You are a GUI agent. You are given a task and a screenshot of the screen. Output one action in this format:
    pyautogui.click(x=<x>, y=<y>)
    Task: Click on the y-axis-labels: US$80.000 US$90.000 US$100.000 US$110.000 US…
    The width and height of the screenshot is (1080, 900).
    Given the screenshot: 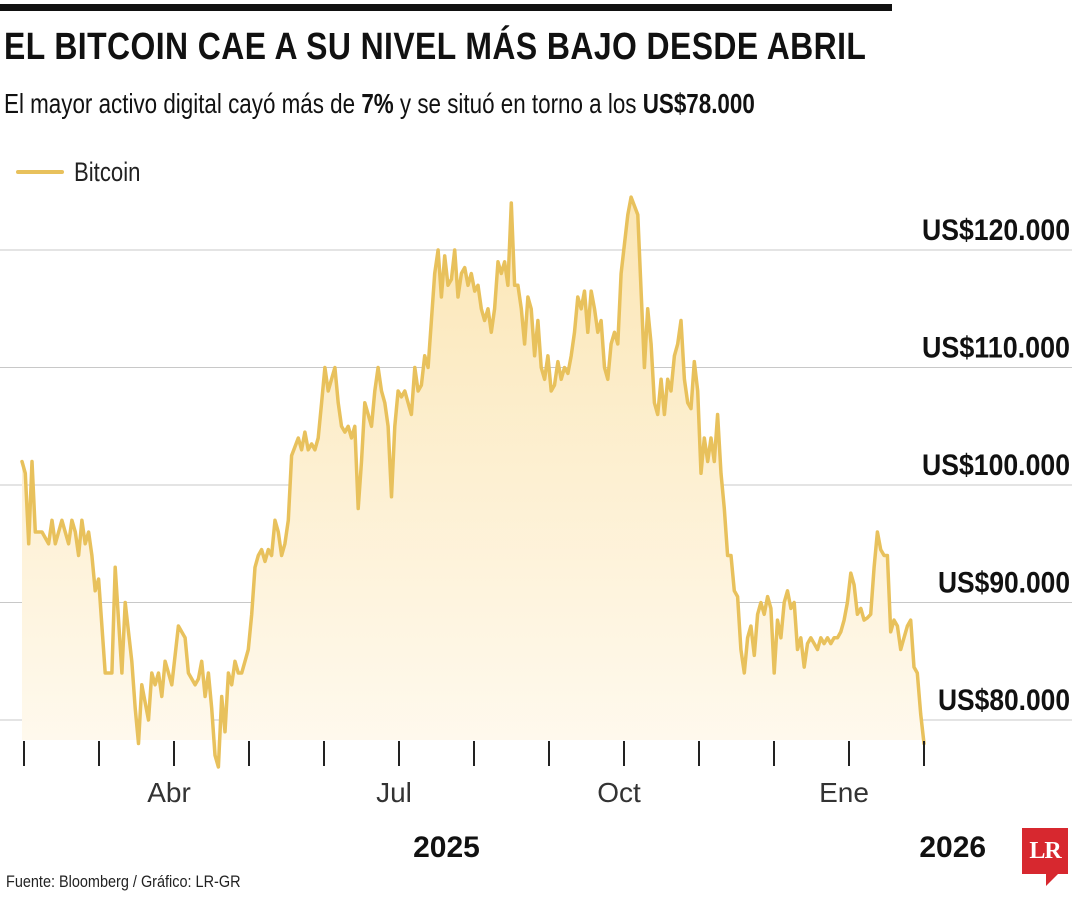 What is the action you would take?
    pyautogui.click(x=996, y=465)
    